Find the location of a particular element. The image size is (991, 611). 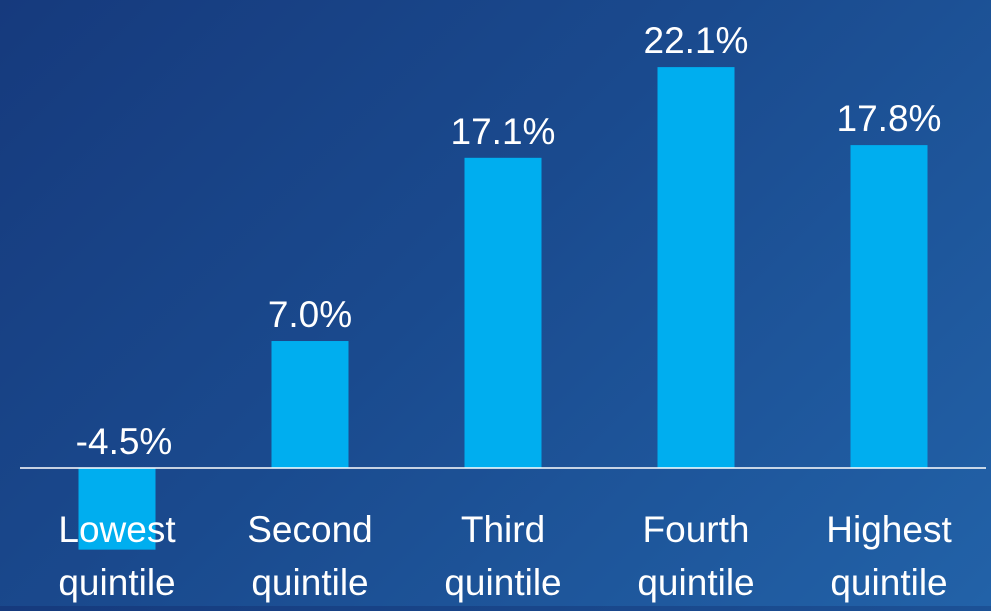

category-label-1-line-1: quintile is located at coordinates (309, 582).